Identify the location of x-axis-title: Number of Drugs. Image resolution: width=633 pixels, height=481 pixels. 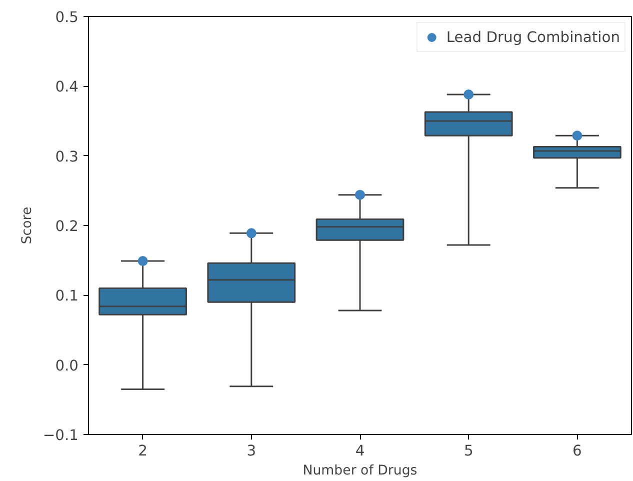
(360, 471).